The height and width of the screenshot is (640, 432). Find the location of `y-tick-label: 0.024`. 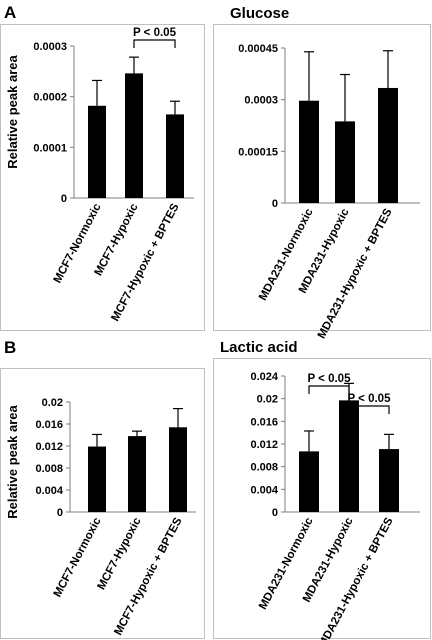

y-tick-label: 0.024 is located at coordinates (264, 377).